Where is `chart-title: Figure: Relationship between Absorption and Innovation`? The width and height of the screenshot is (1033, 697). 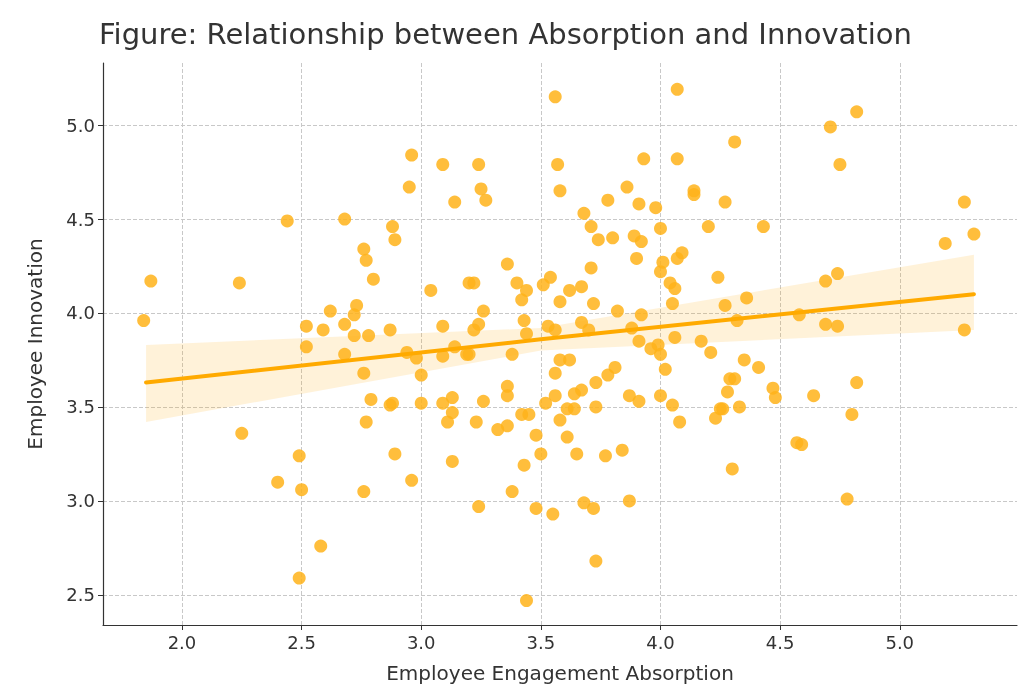
chart-title: Figure: Relationship between Absorption and Innovation is located at coordinates (505, 33).